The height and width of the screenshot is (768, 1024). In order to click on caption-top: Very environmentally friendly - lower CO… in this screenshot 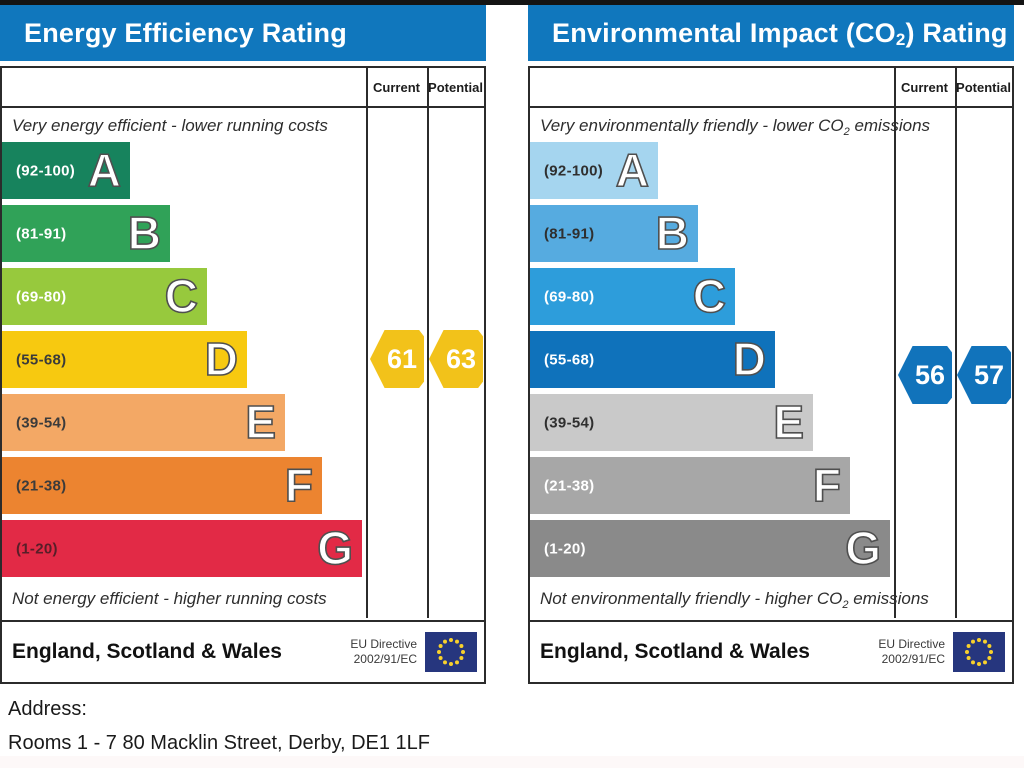, I will do `click(771, 125)`.